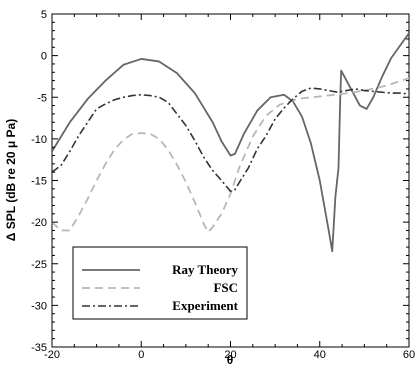  Describe the element at coordinates (225, 287) in the screenshot. I see `legend-label-fsc: FSC` at that location.